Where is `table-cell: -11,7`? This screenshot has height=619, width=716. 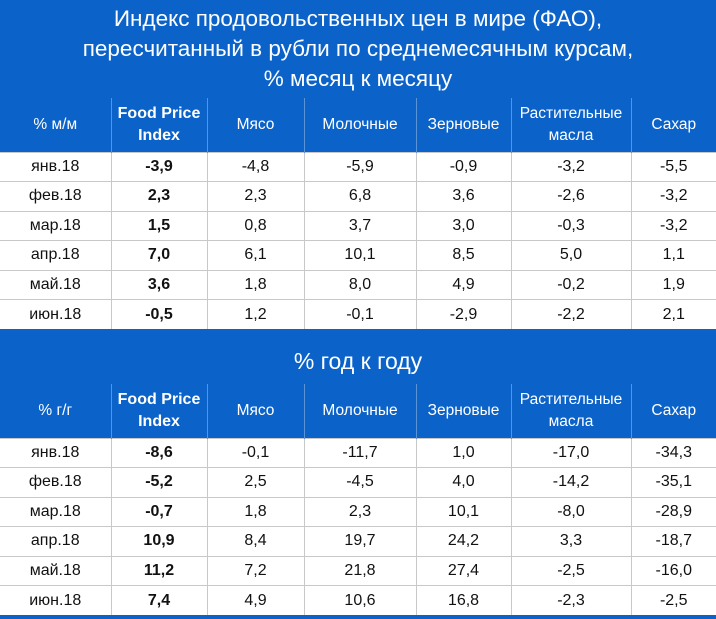
table-cell: -11,7 is located at coordinates (360, 452).